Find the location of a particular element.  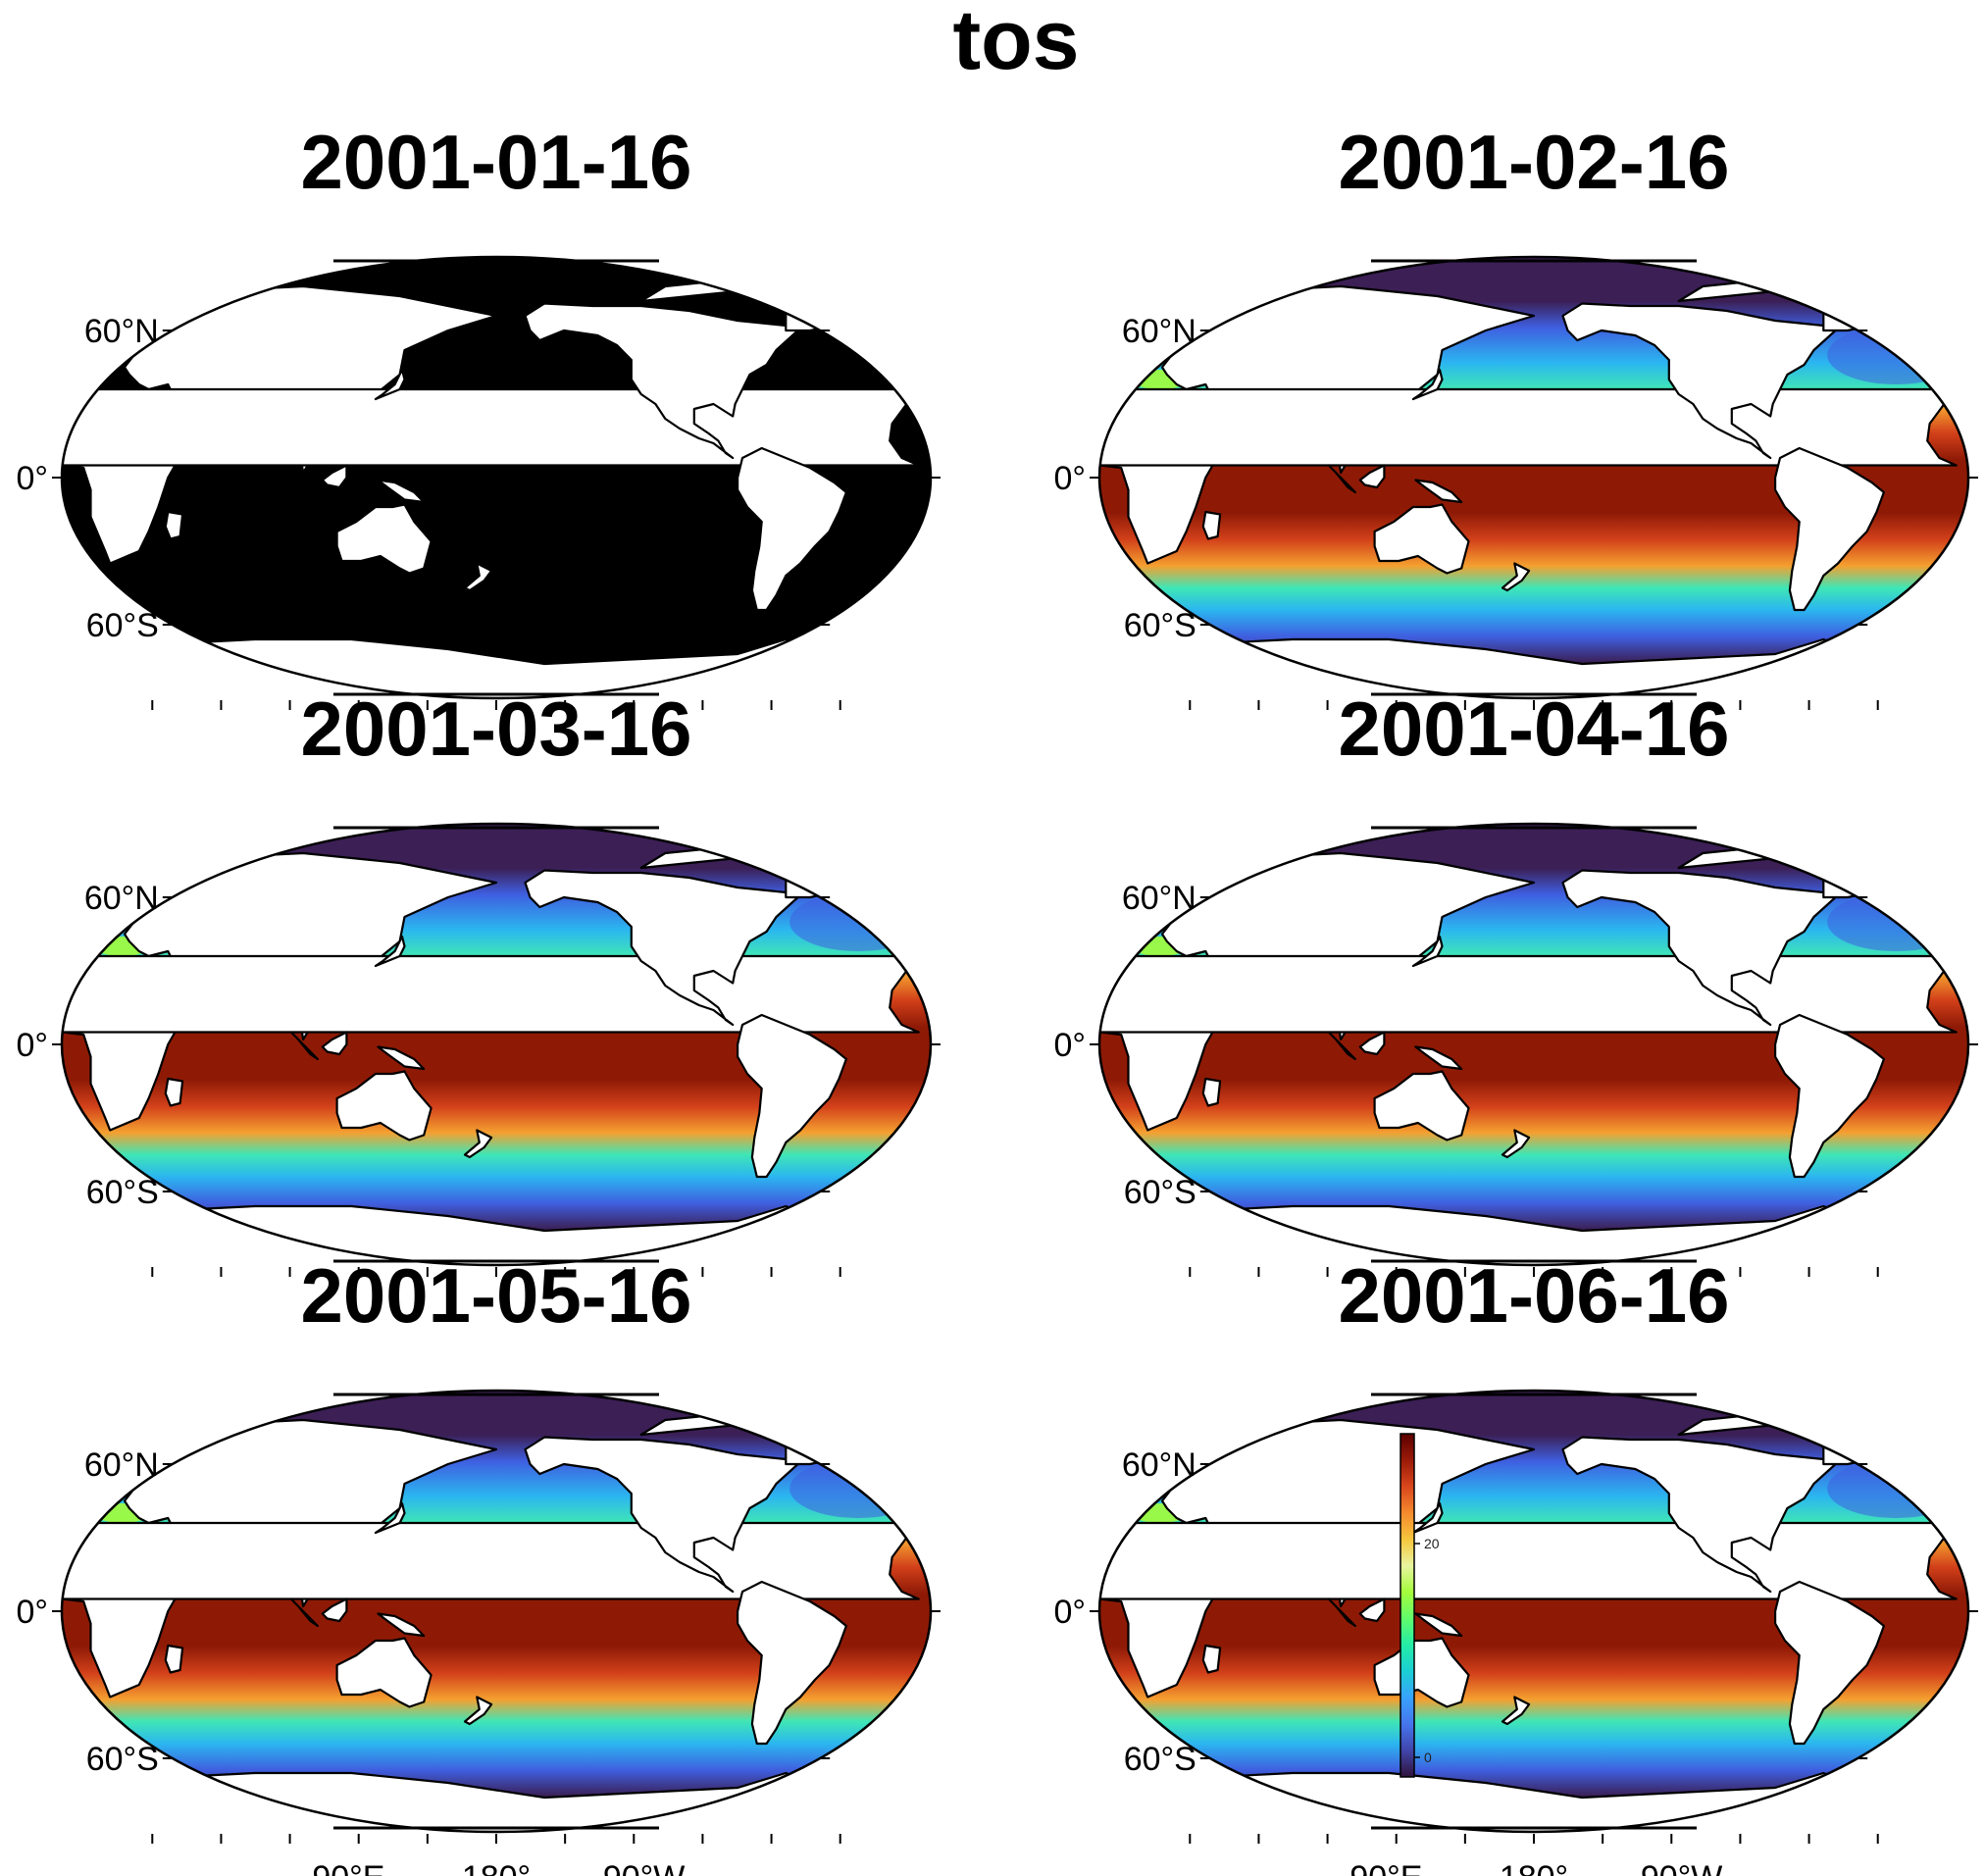

colorbar-tick-label: 0 is located at coordinates (1428, 1757).